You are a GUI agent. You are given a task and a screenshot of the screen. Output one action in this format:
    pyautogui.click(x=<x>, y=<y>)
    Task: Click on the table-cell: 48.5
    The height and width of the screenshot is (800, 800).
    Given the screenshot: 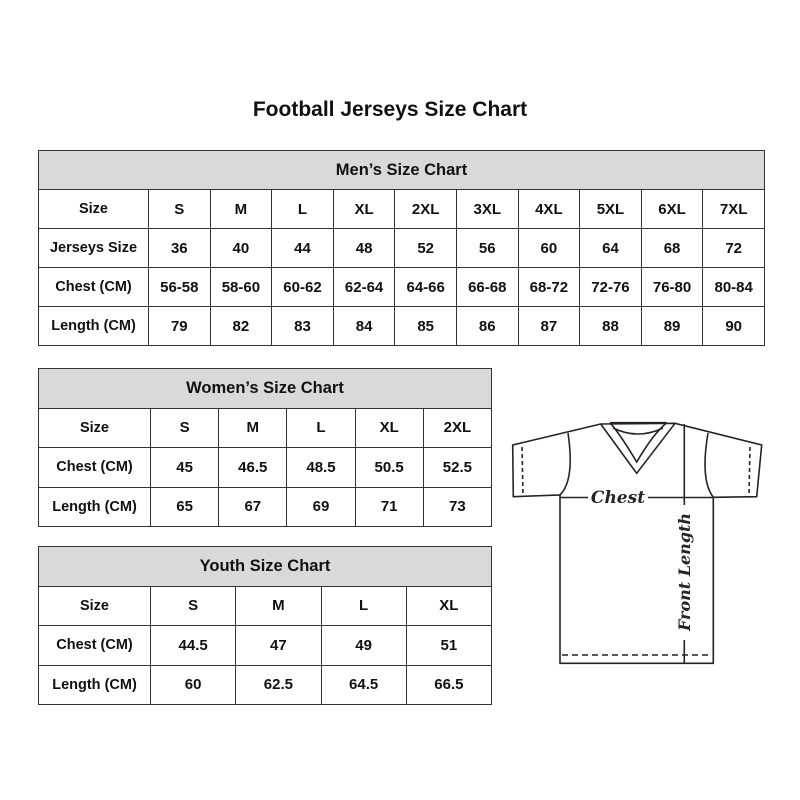 What is the action you would take?
    pyautogui.click(x=321, y=467)
    